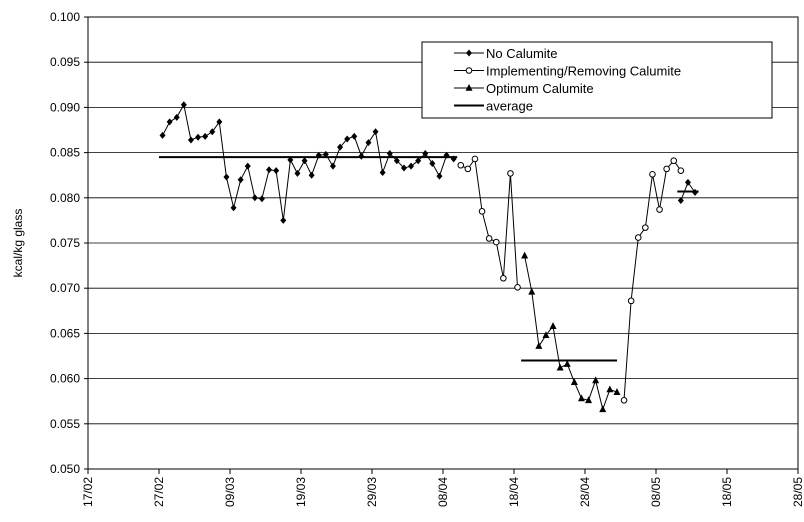  Describe the element at coordinates (65, 469) in the screenshot. I see `y-tick-label: 0.050` at that location.